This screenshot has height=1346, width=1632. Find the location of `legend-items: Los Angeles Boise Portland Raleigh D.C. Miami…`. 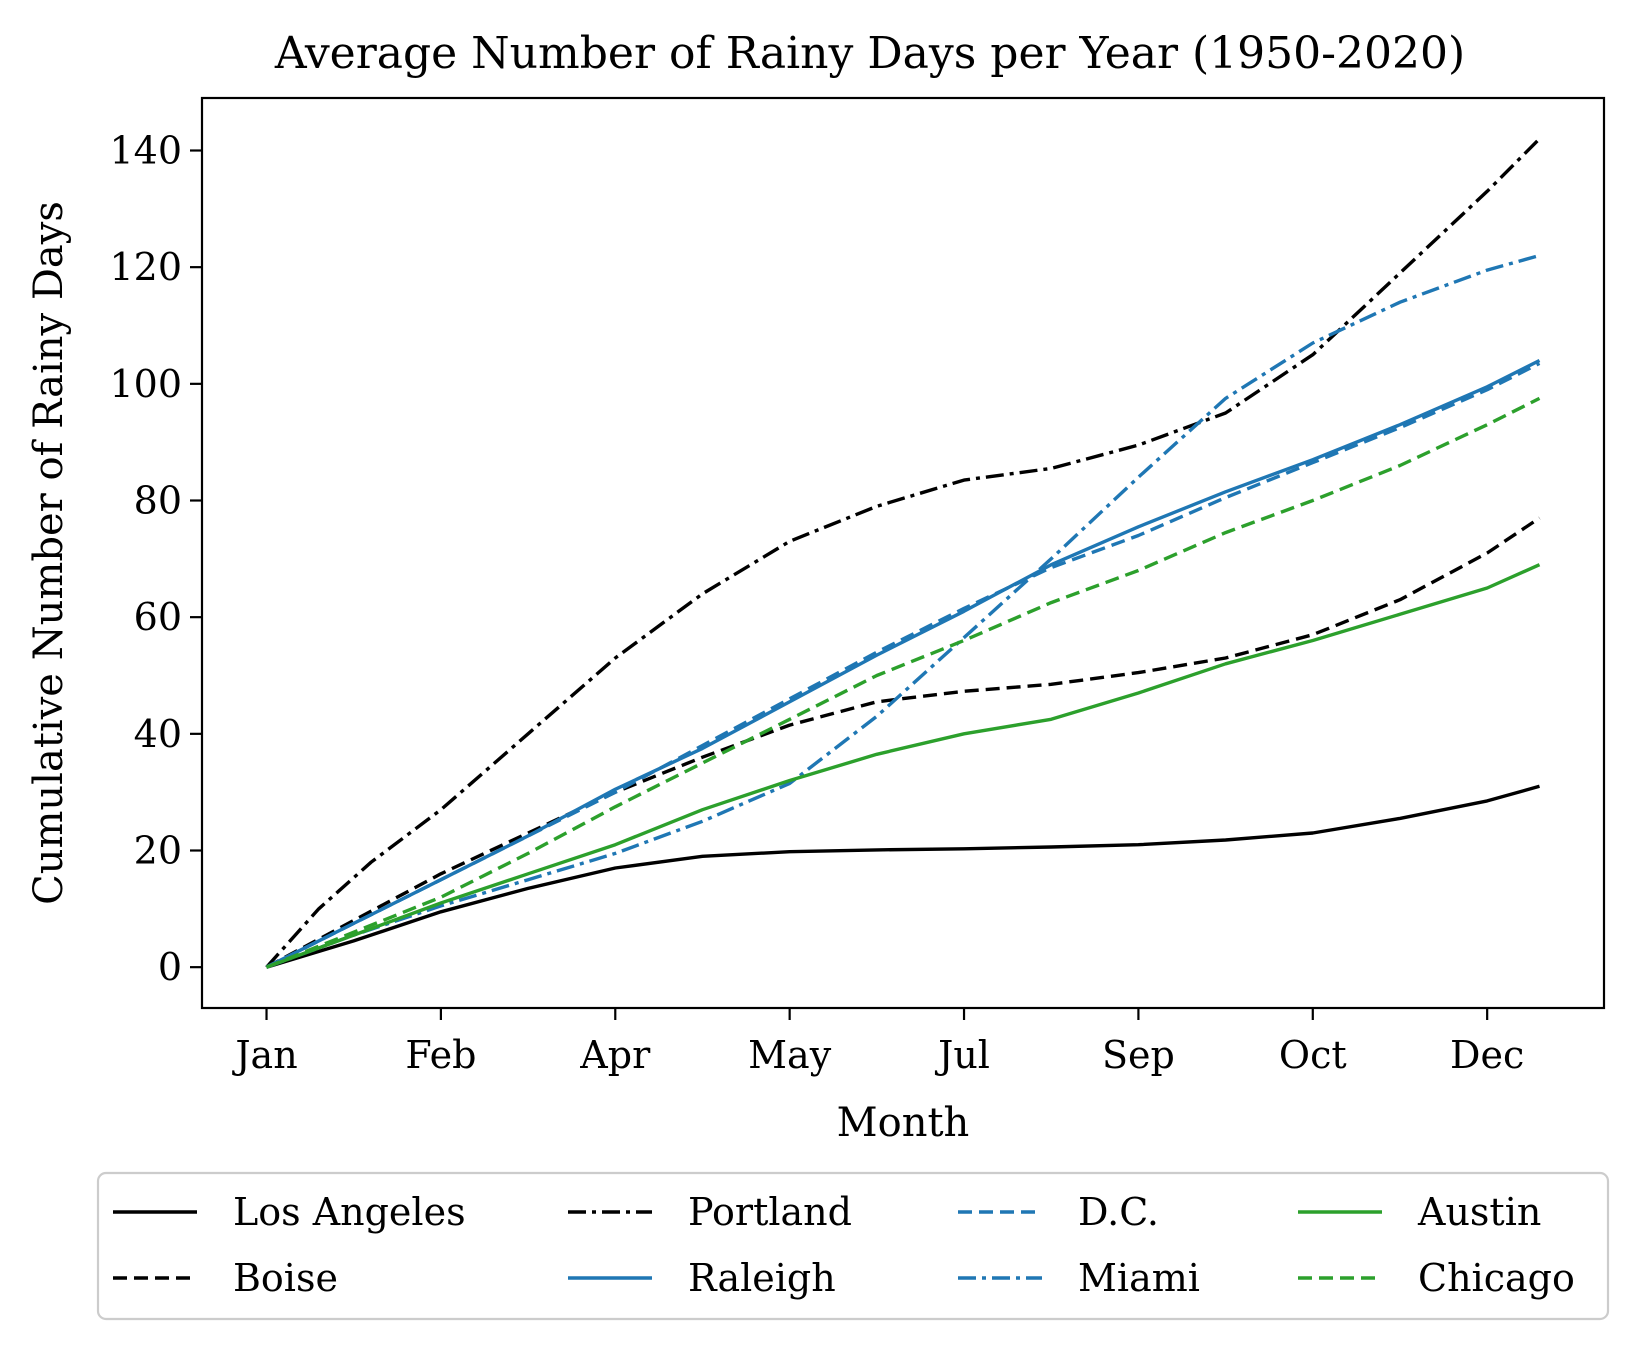

legend-items: Los Angeles Boise Portland Raleigh D.C. Miami… is located at coordinates (844, 1245).